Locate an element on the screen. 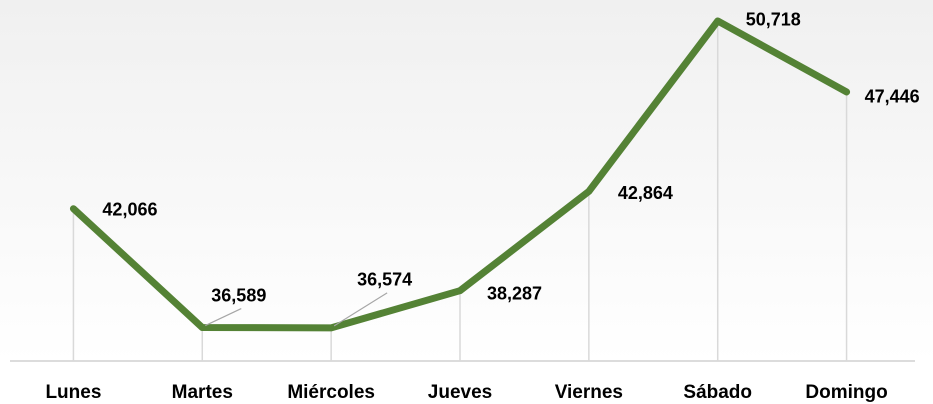  data-label: 36,589 is located at coordinates (238, 295).